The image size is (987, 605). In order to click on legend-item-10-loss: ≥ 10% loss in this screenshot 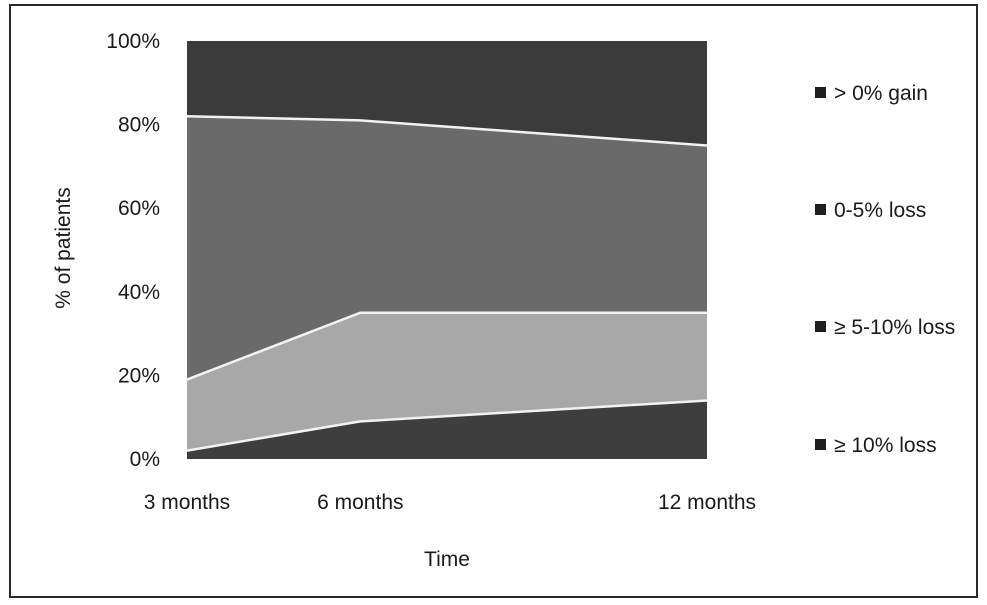, I will do `click(876, 445)`.